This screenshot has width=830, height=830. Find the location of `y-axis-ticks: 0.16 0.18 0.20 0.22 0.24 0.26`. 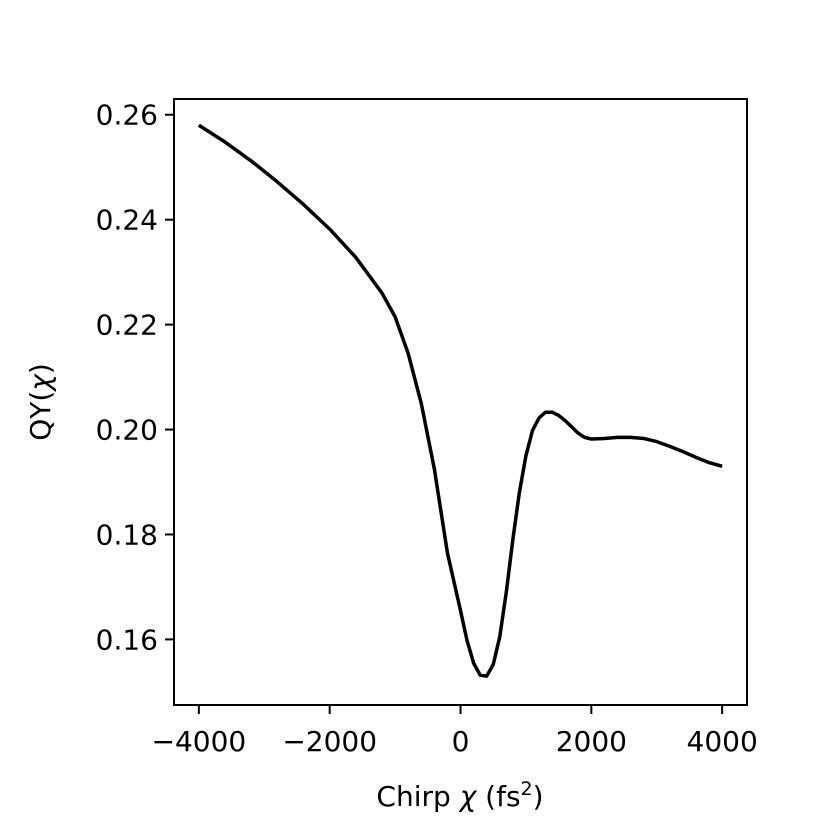

y-axis-ticks: 0.16 0.18 0.20 0.22 0.24 0.26 is located at coordinates (135, 377).